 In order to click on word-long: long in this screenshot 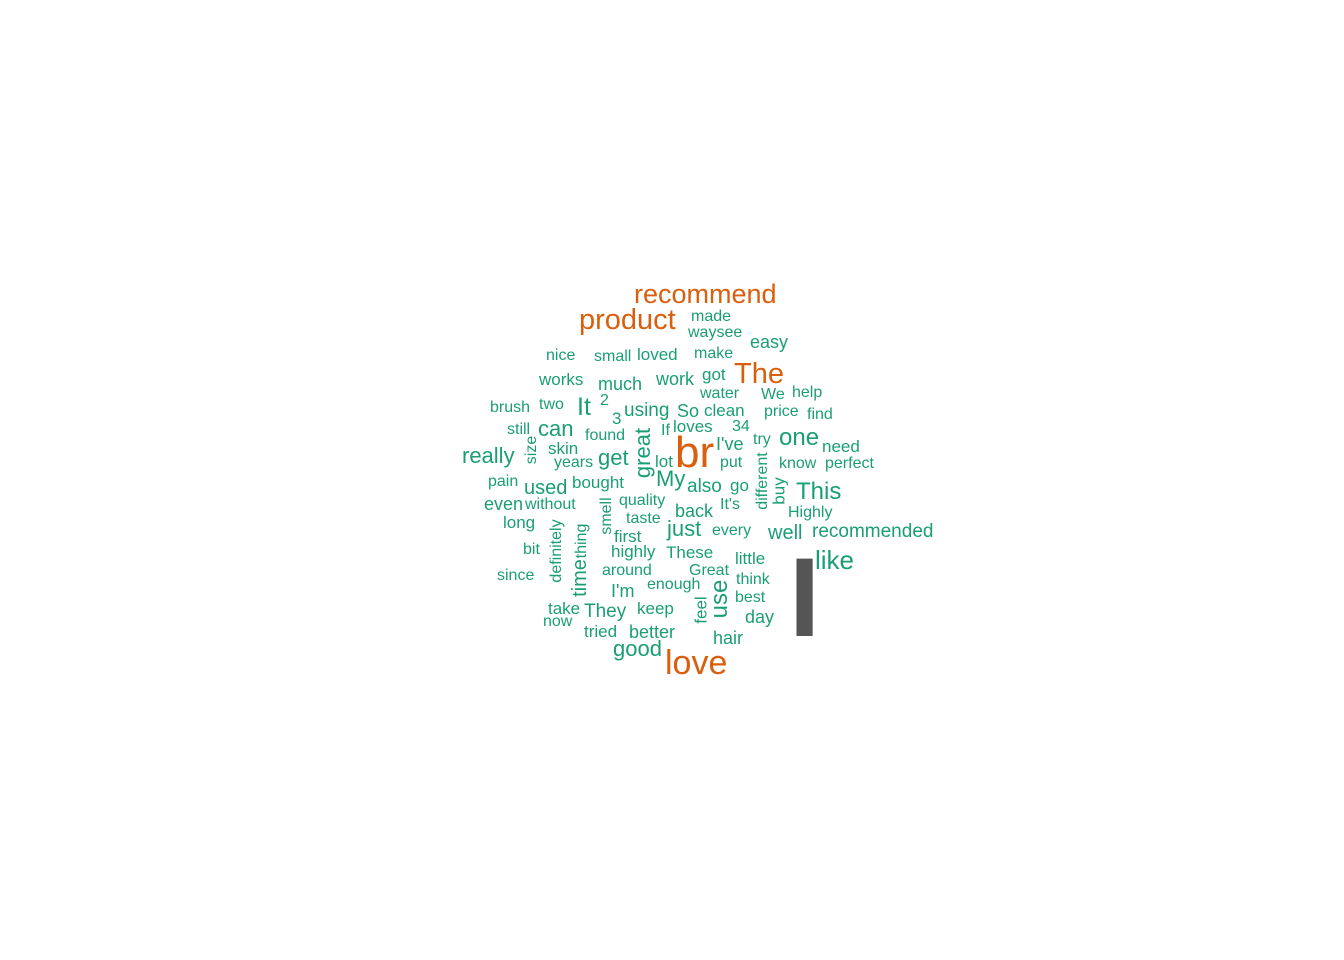, I will do `click(519, 522)`.